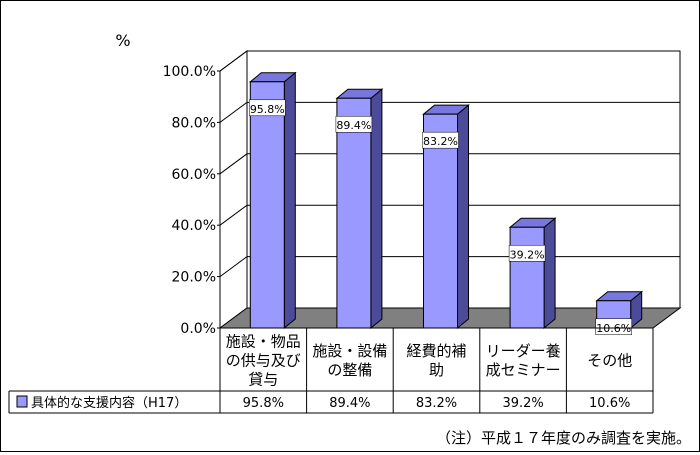 The image size is (700, 455). Describe the element at coordinates (189, 72) in the screenshot. I see `y-tick-label: 100.0%` at that location.